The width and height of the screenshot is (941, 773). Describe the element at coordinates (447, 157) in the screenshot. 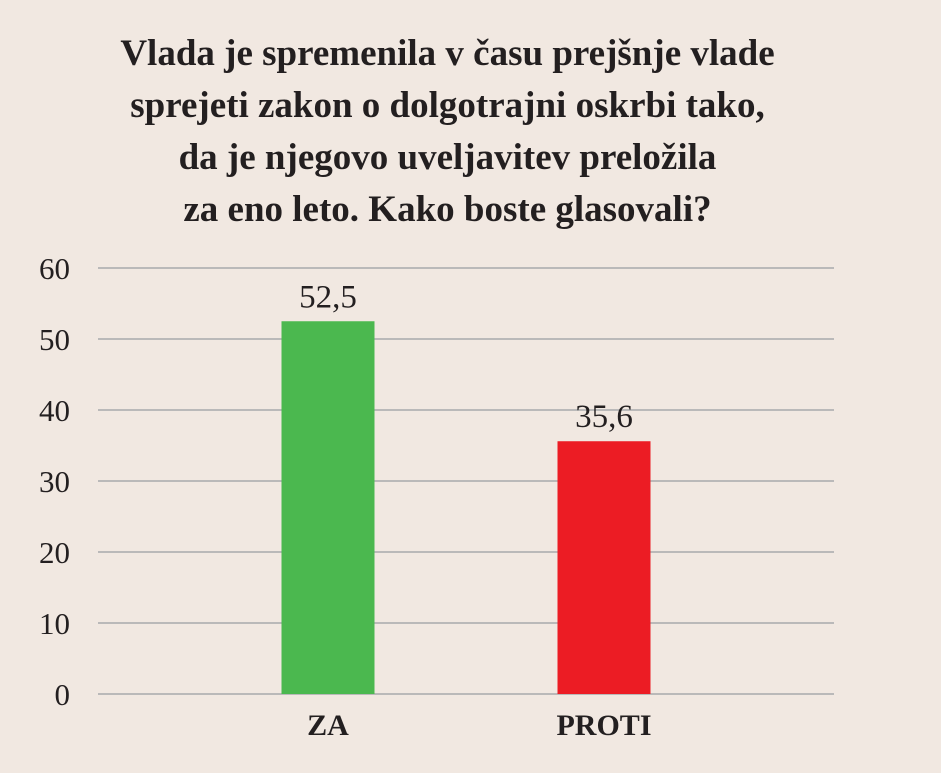

I see `chart-title-line: da je njegovo uveljavitev preložila` at that location.